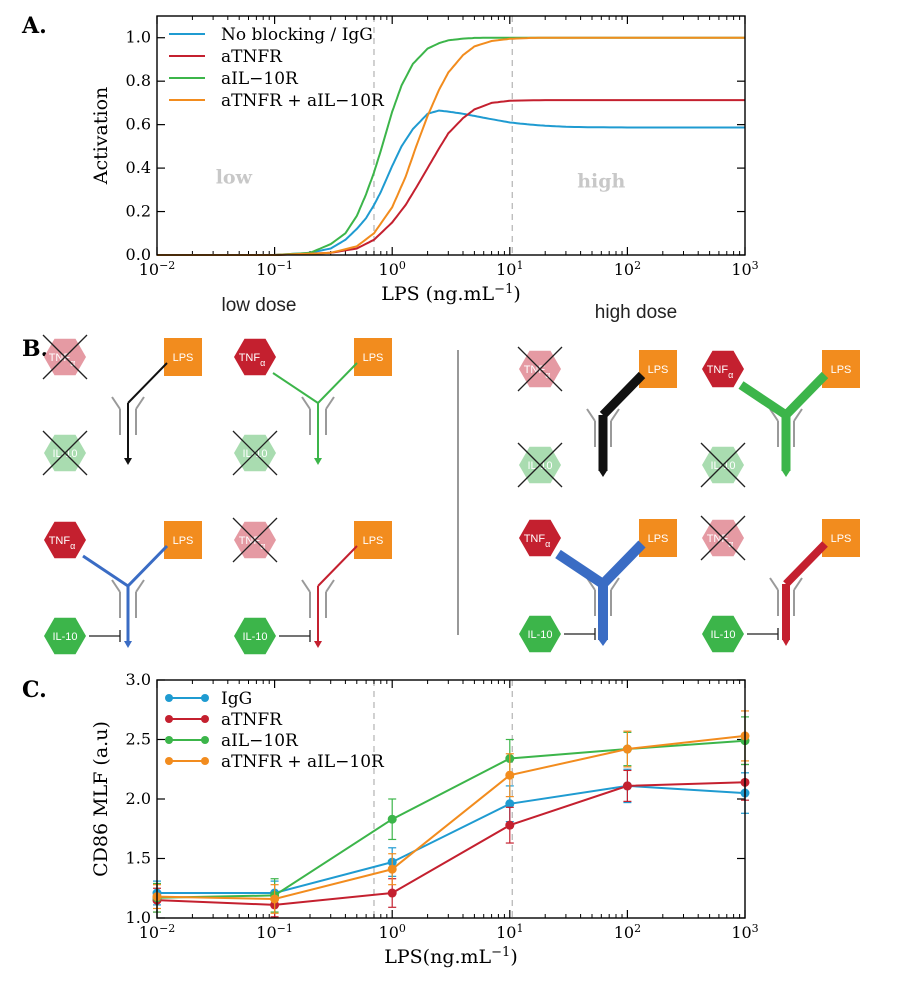  What do you see at coordinates (274, 269) in the screenshot?
I see `x-tick-label-1: 10⁻¹` at bounding box center [274, 269].